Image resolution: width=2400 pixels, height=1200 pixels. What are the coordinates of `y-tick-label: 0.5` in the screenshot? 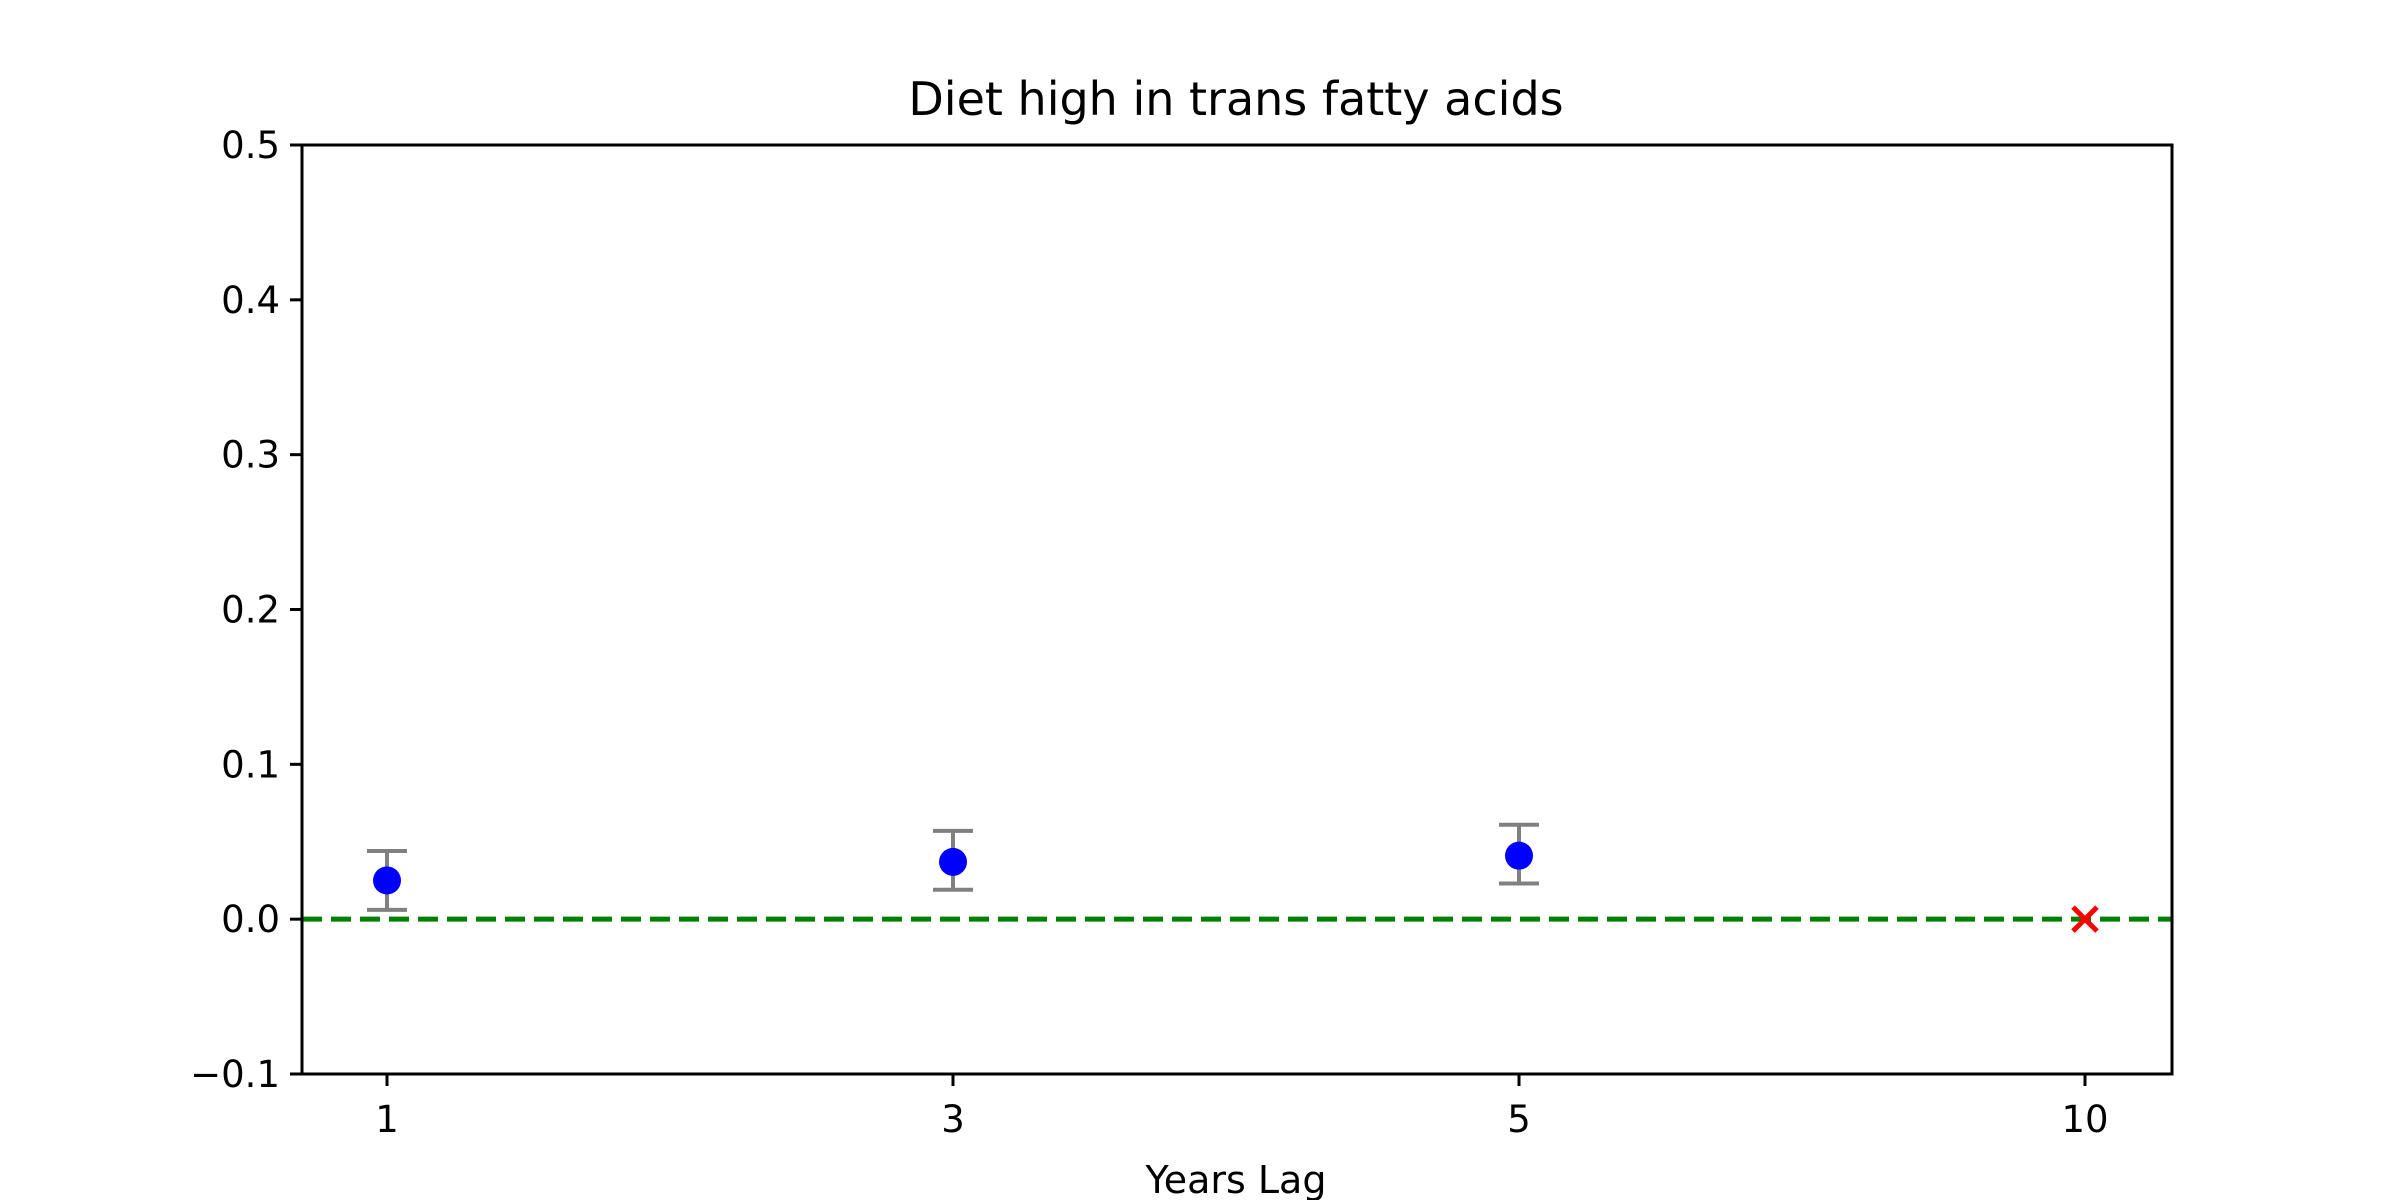 It's located at (250, 145).